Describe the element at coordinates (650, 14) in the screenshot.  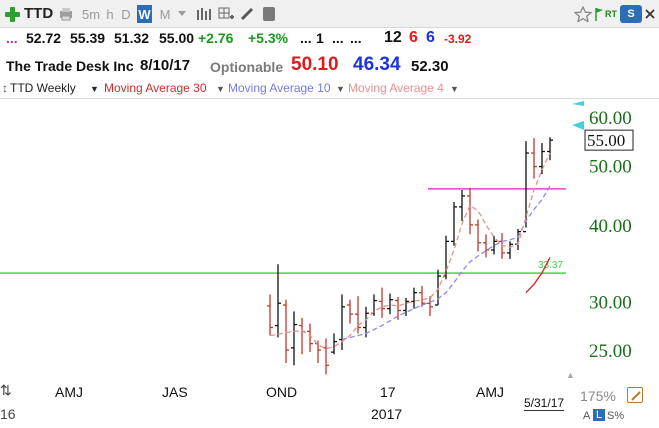
I see `close-icon` at that location.